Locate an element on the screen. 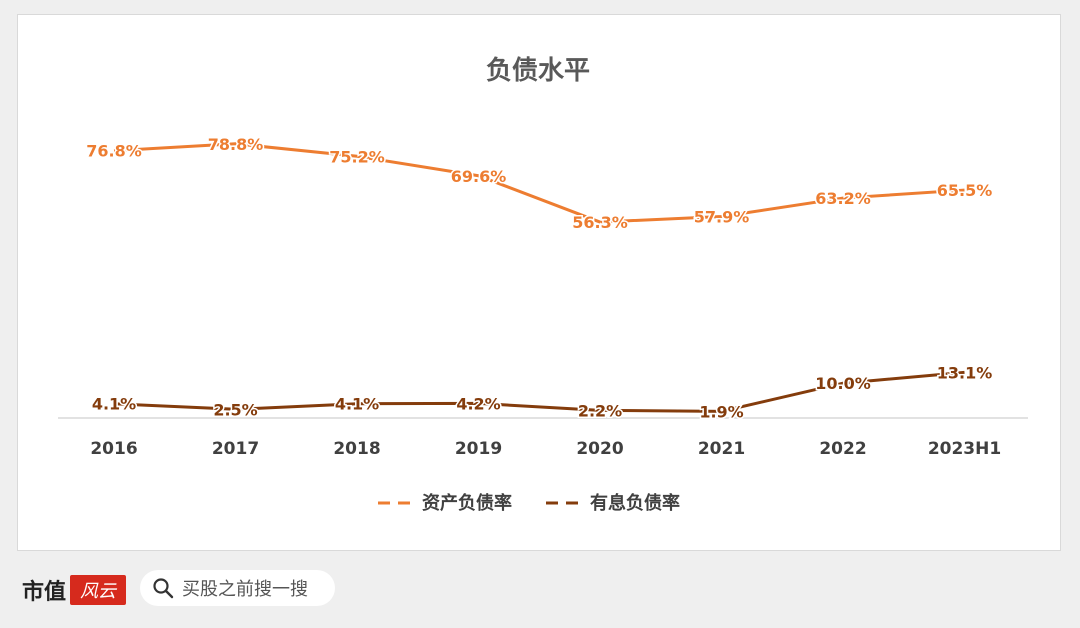 This screenshot has height=628, width=1080. x-tick-label: 2023H1 is located at coordinates (964, 449).